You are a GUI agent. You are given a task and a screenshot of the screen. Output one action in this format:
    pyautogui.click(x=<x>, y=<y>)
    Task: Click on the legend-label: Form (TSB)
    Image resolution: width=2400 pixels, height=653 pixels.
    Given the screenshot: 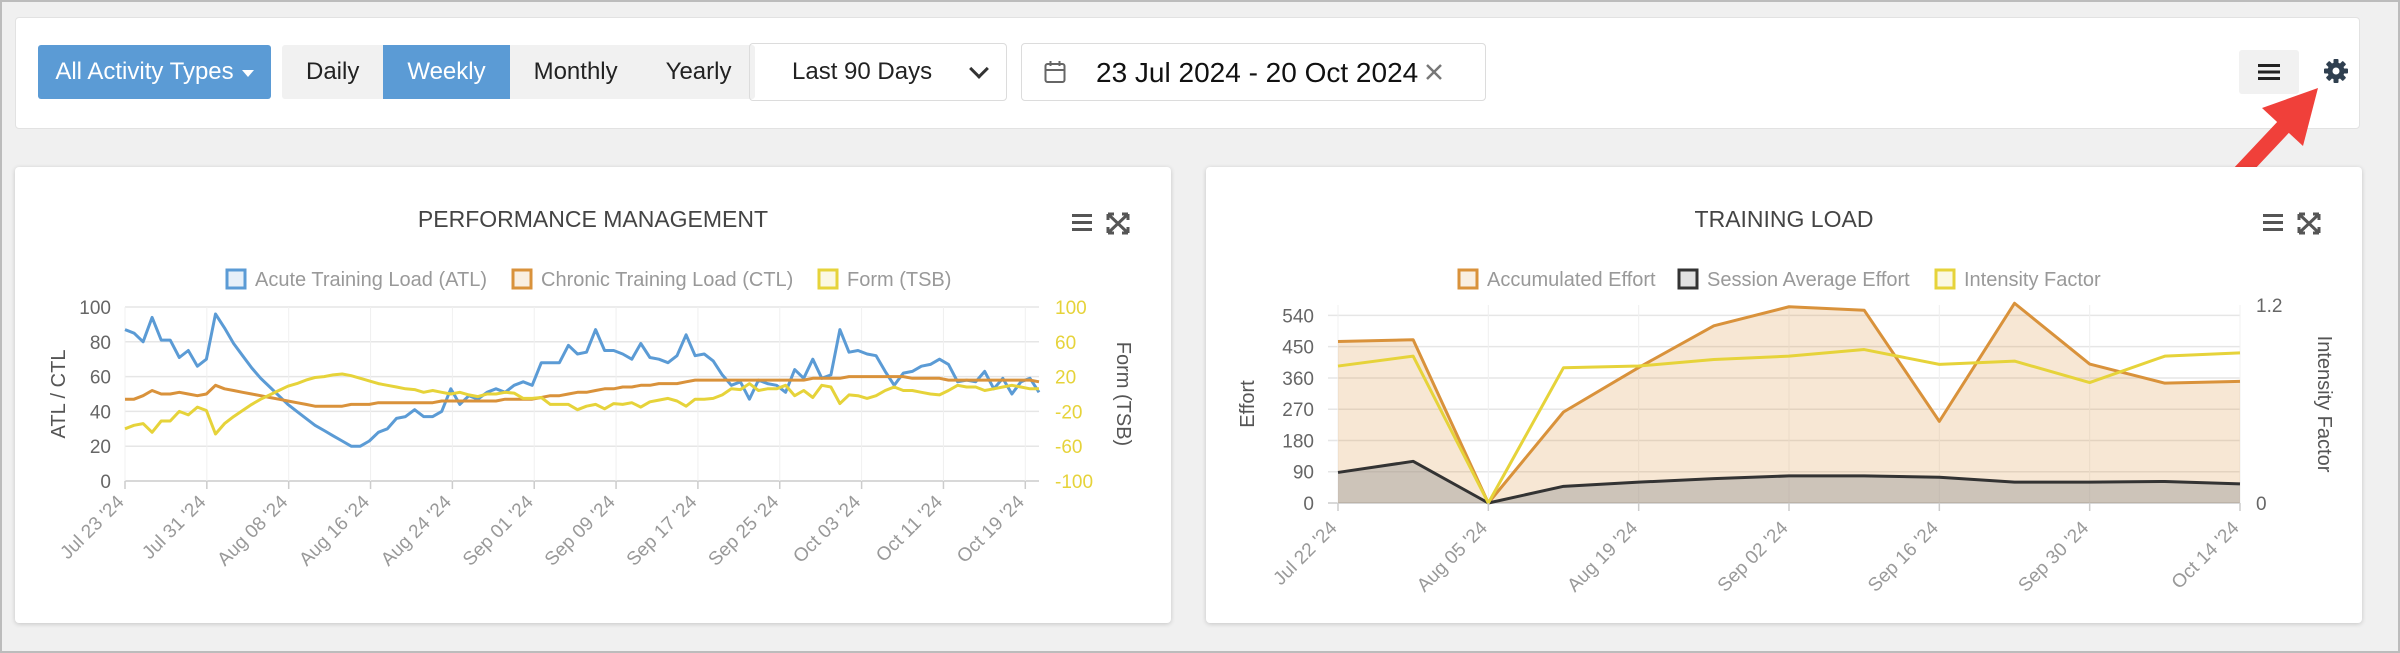 What is the action you would take?
    pyautogui.click(x=899, y=280)
    